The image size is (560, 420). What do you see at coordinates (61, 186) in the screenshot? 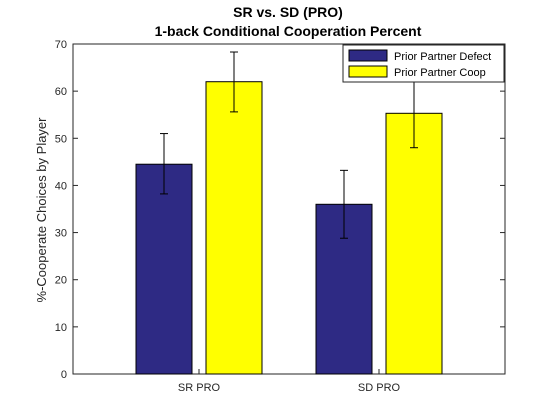
I see `y-tick-label: 40` at bounding box center [61, 186].